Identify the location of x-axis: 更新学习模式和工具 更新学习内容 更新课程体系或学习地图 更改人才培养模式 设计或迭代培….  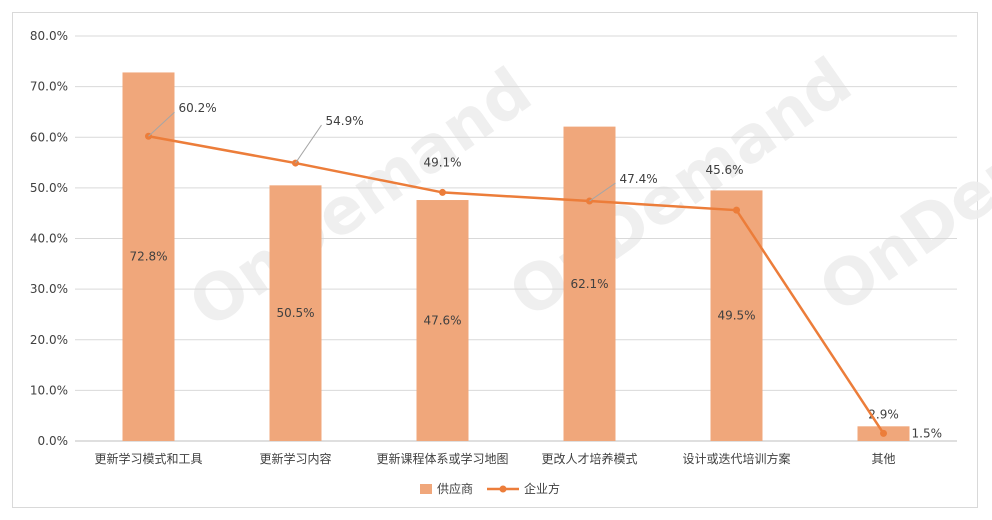
(494, 458).